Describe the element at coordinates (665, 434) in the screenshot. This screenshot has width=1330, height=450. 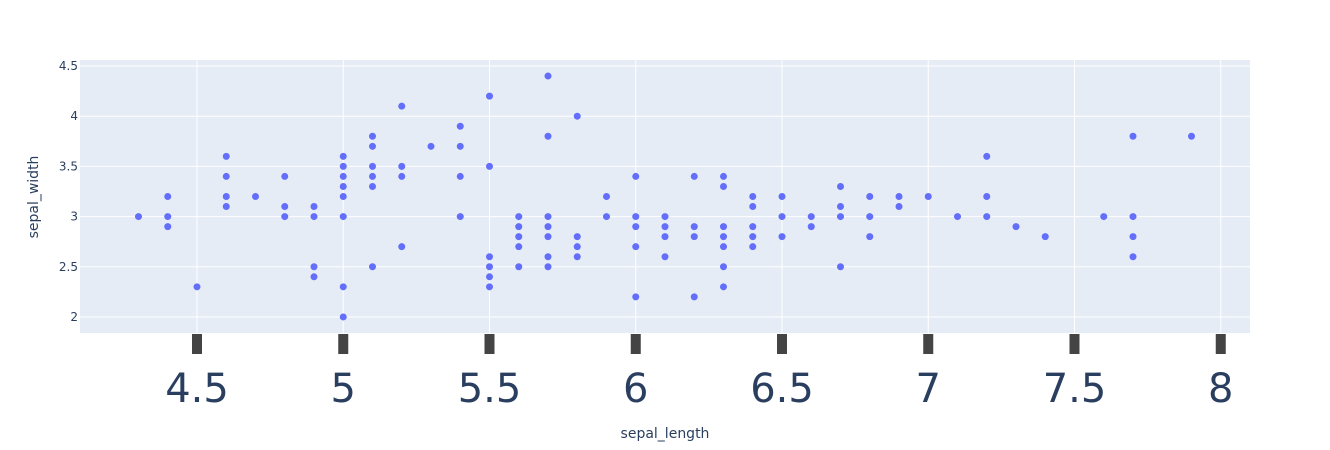
I see `x-axis-title: sepal_length` at that location.